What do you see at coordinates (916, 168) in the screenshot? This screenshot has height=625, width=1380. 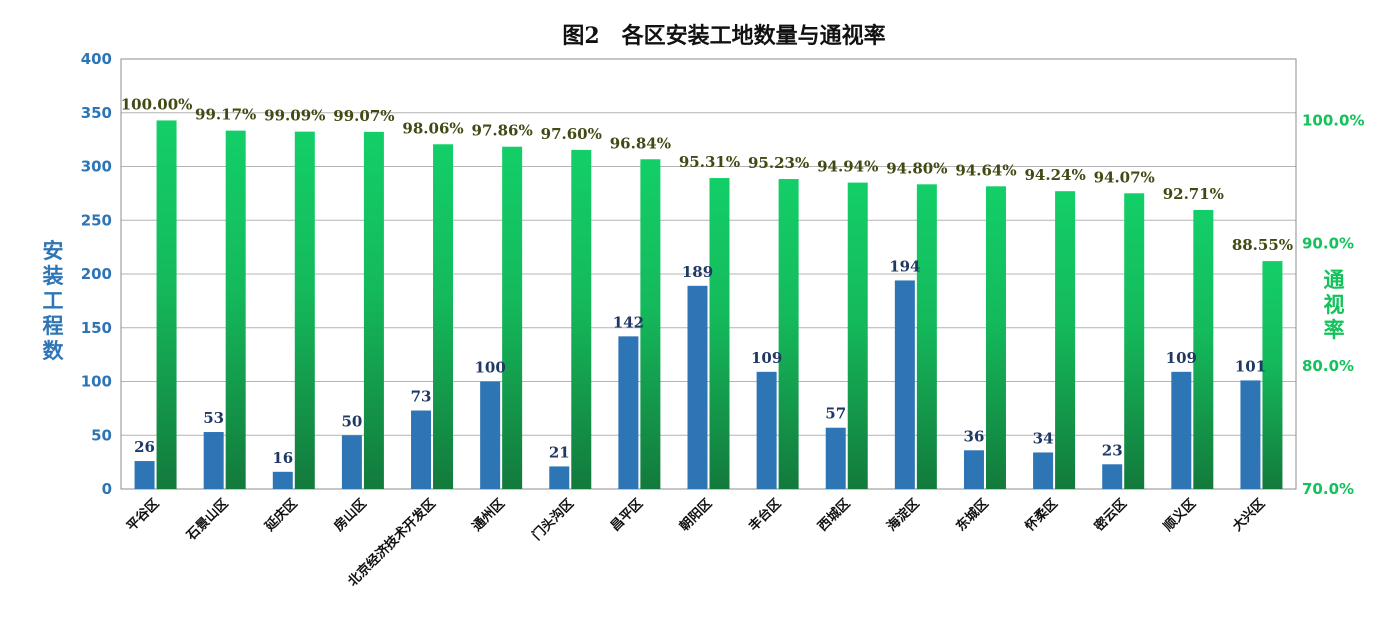 I see `rate-value-label: 94.80%` at bounding box center [916, 168].